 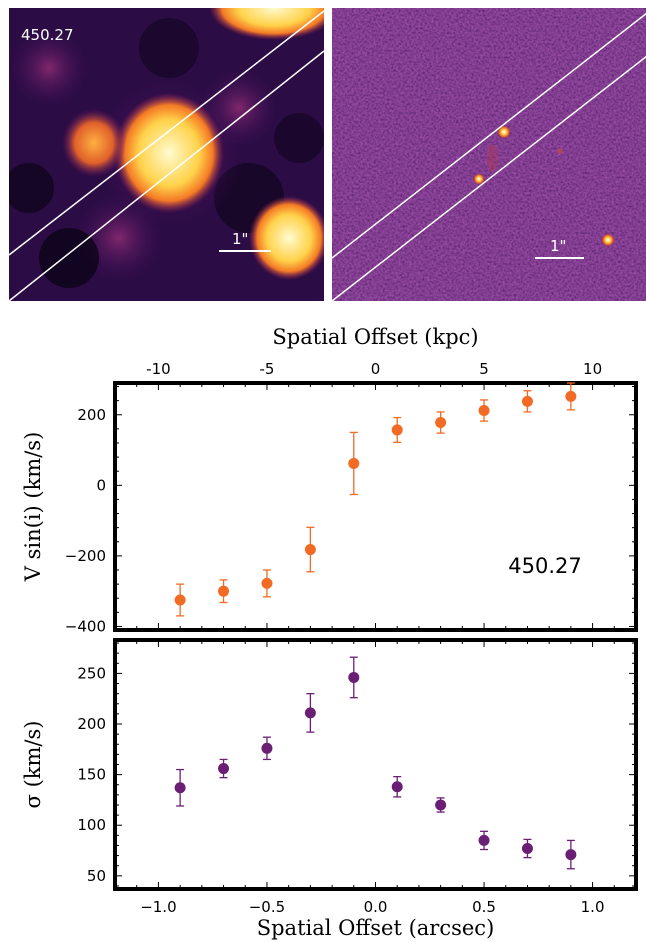 What do you see at coordinates (91, 775) in the screenshot?
I see `y-tick-label: 150` at bounding box center [91, 775].